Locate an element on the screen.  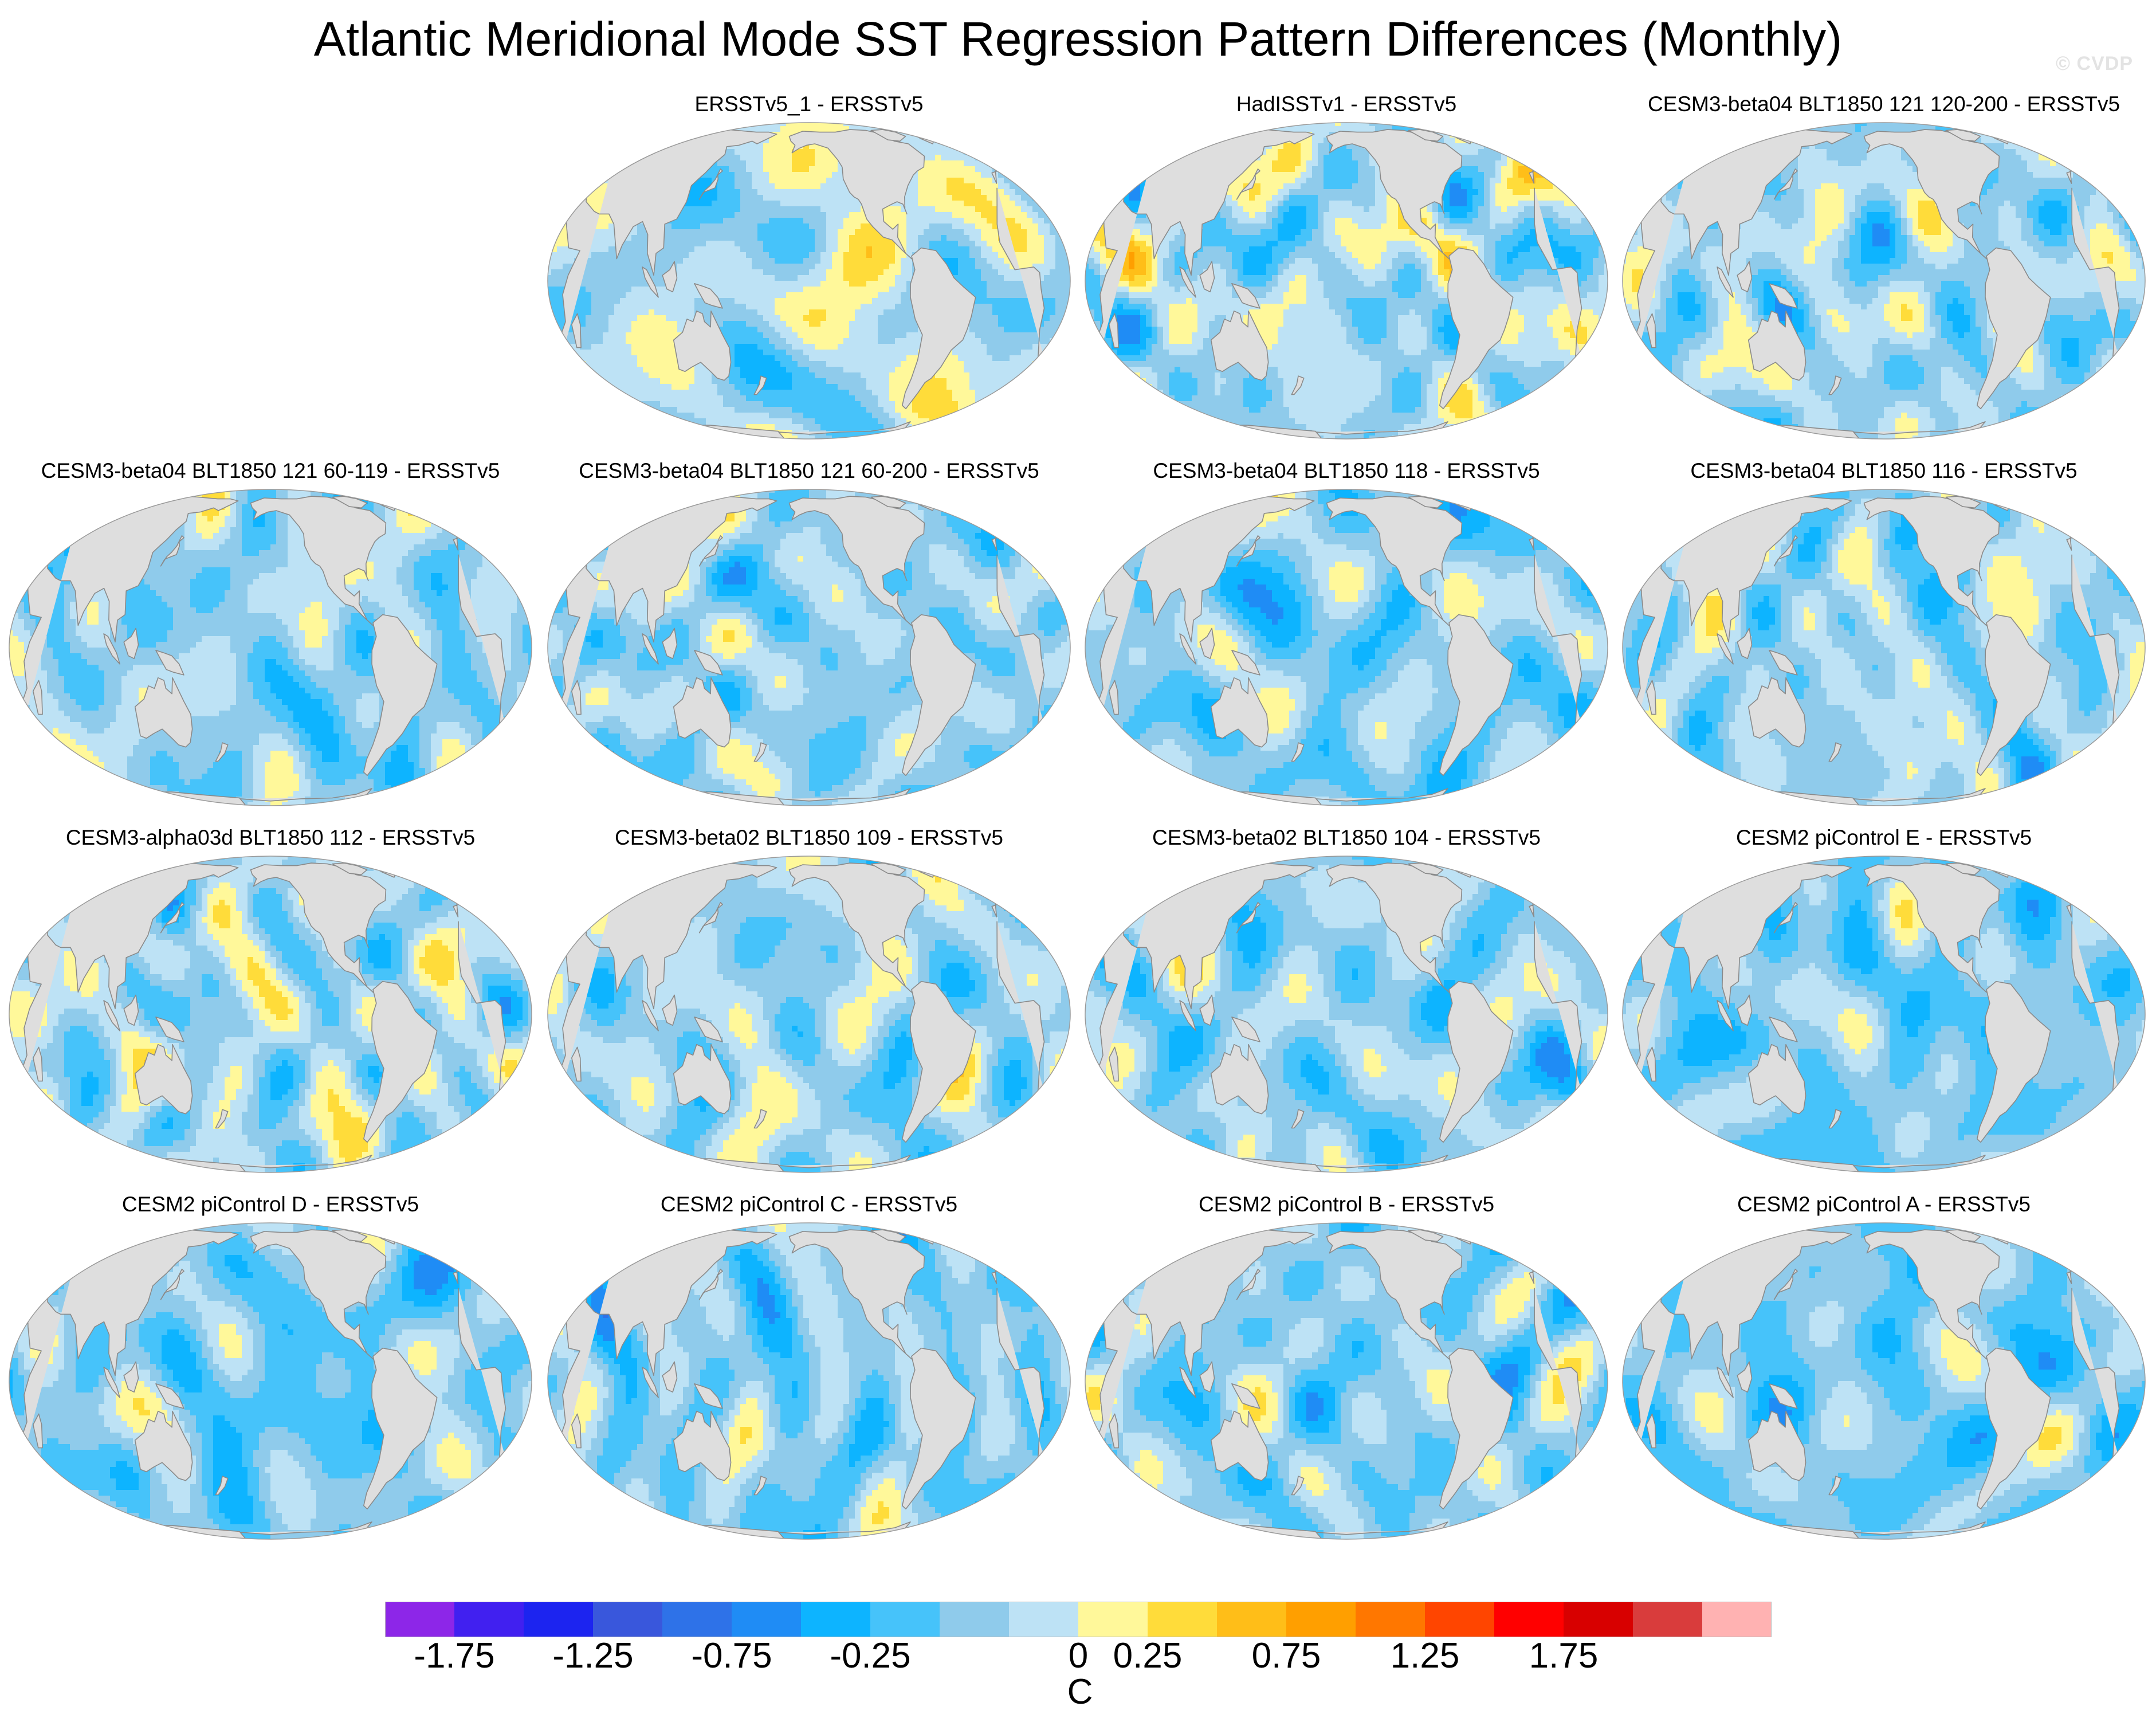
map-panel: HadISSTv1 - ERSSTv5 is located at coordinates (1346, 275).